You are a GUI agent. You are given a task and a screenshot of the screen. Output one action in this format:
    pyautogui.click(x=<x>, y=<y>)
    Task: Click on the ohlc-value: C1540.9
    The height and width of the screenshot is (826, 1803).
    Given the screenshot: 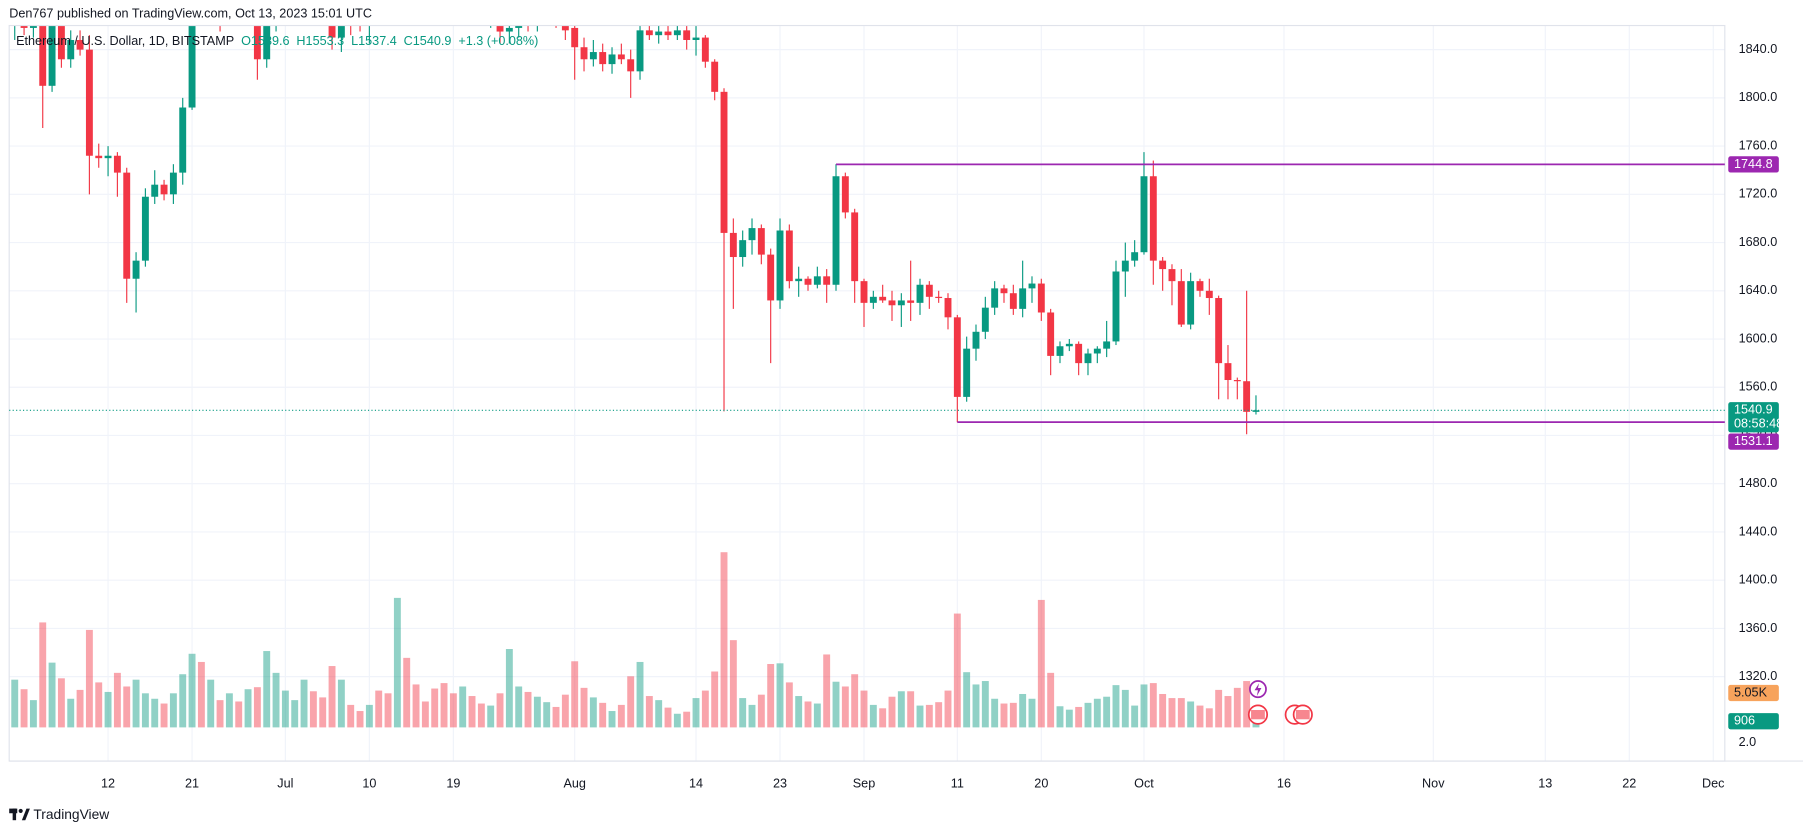 What is the action you would take?
    pyautogui.click(x=428, y=41)
    